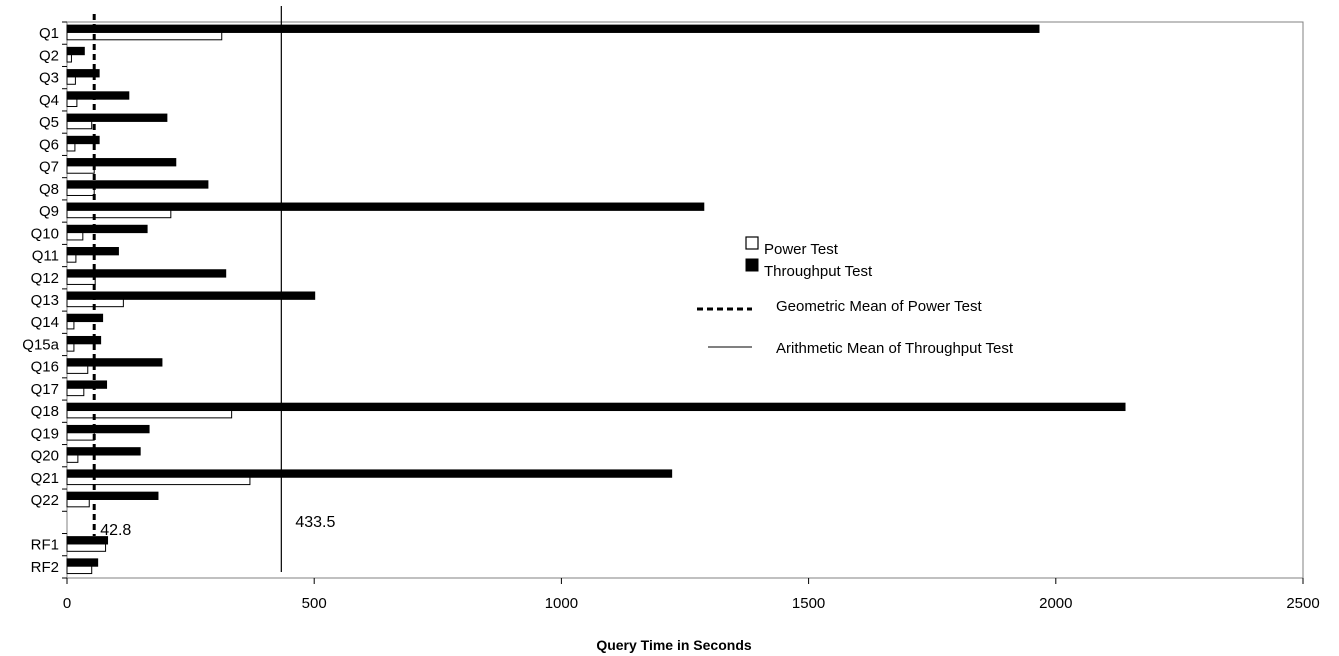 The image size is (1339, 656). I want to click on category-label: Q6, so click(49, 144).